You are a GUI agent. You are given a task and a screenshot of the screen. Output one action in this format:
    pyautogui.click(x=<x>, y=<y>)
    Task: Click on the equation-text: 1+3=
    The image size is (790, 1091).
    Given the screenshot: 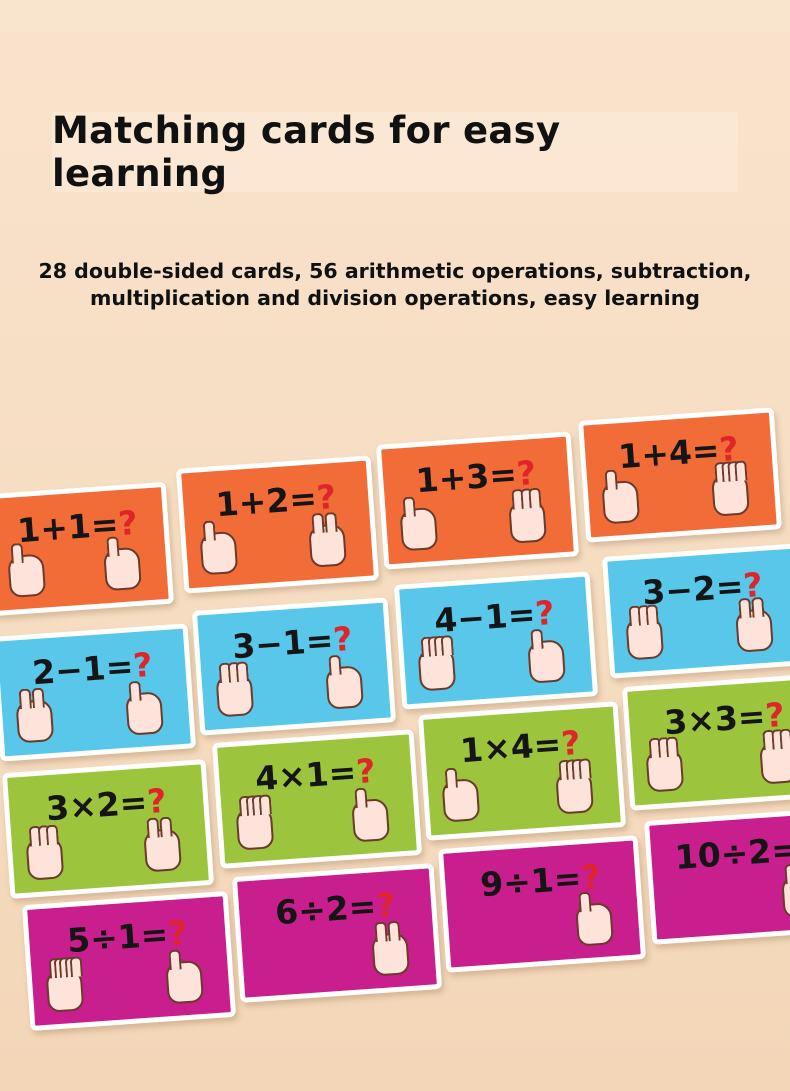 What is the action you would take?
    pyautogui.click(x=466, y=477)
    